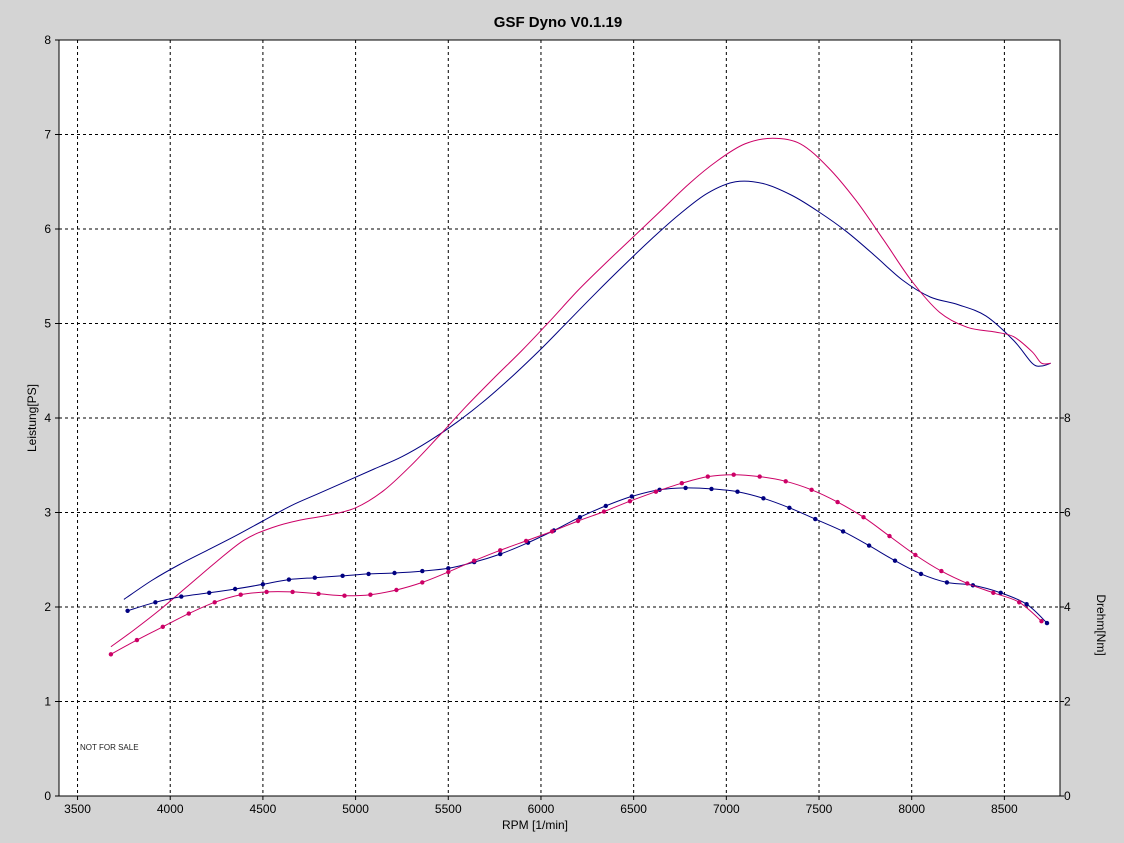 This screenshot has height=843, width=1124. What do you see at coordinates (47, 513) in the screenshot?
I see `y-left-tick-label: 3` at bounding box center [47, 513].